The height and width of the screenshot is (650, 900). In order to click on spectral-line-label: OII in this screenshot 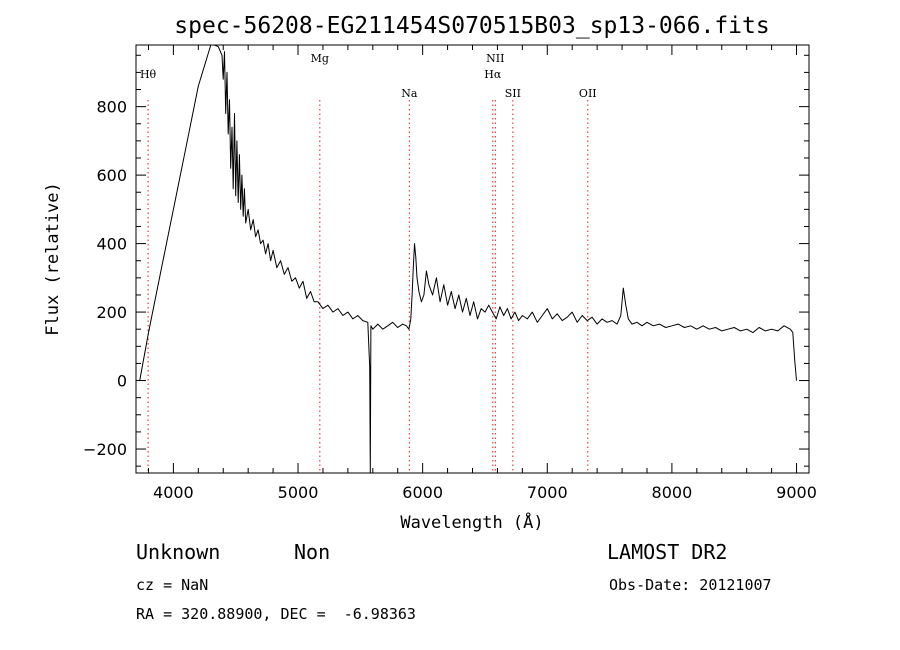, I will do `click(588, 93)`.